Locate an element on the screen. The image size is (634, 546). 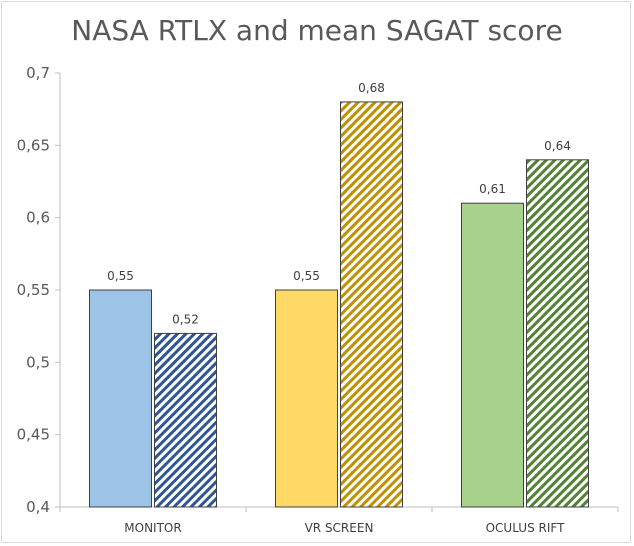
y-tick-label: 0,65 is located at coordinates (33, 145).